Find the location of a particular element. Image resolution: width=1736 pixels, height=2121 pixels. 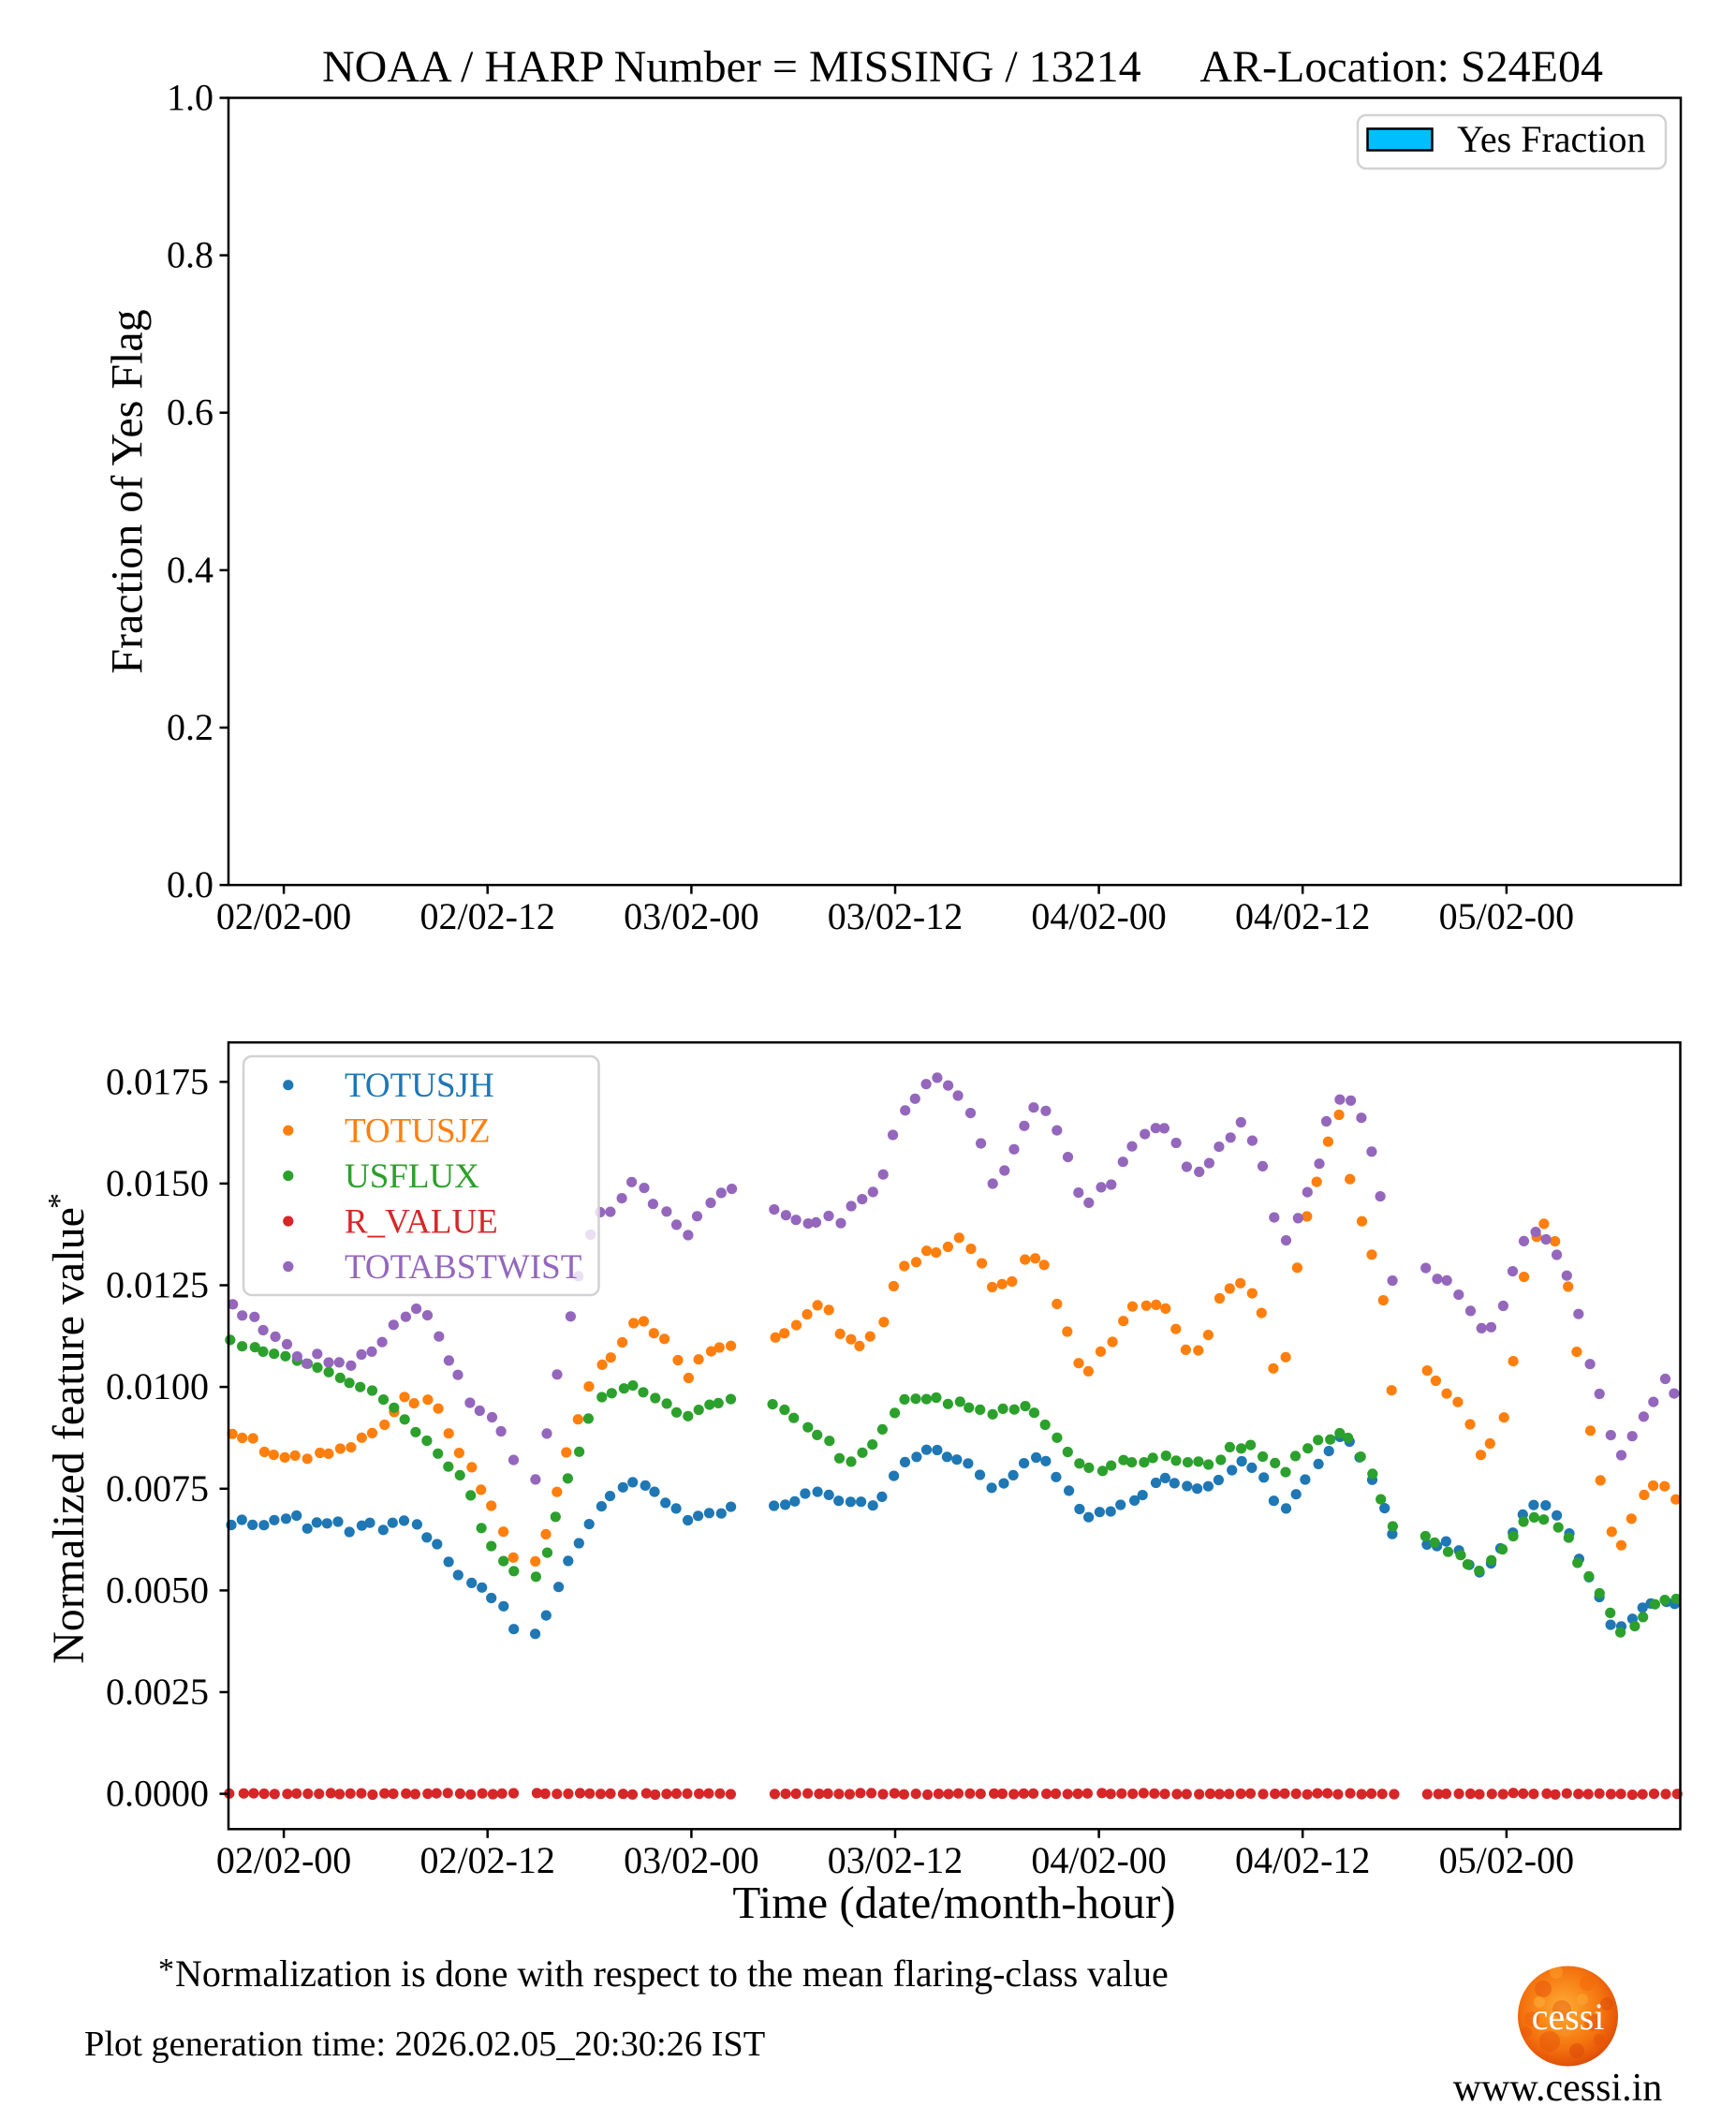

svg-text: Normalized feature value is located at coordinates (69, 1435).